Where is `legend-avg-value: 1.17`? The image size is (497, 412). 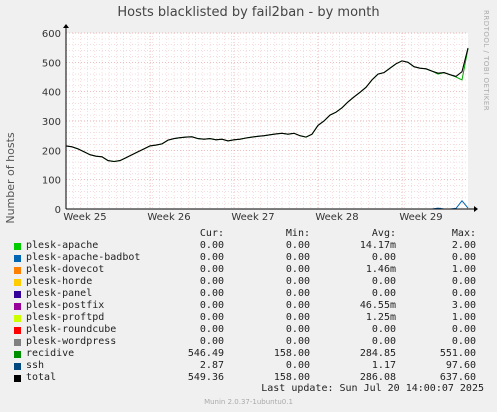 legend-avg-value: 1.17 is located at coordinates (383, 365).